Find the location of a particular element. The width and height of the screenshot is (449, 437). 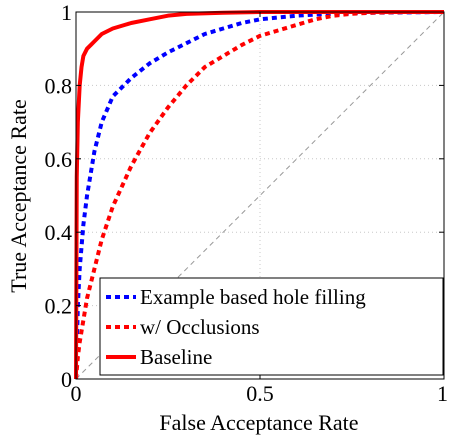

x-tick-label: 0 is located at coordinates (76, 393).